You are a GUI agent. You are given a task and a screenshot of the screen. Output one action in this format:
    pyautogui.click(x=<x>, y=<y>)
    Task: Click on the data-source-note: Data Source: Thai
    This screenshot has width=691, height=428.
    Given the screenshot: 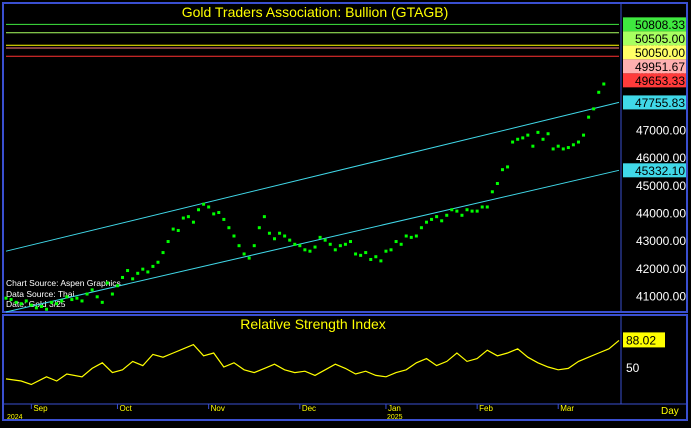 What is the action you would take?
    pyautogui.click(x=40, y=294)
    